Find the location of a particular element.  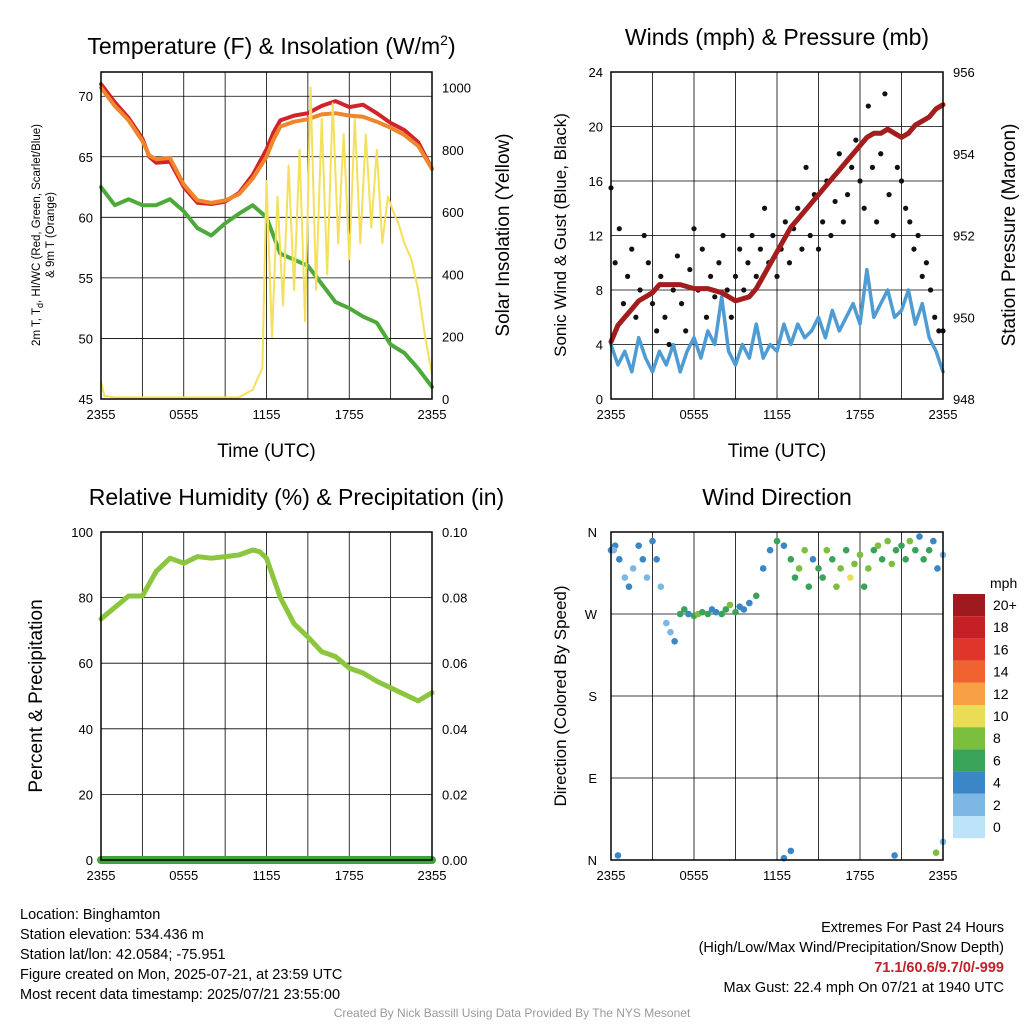

temperature-y2-tick-label: 400 is located at coordinates (453, 274).